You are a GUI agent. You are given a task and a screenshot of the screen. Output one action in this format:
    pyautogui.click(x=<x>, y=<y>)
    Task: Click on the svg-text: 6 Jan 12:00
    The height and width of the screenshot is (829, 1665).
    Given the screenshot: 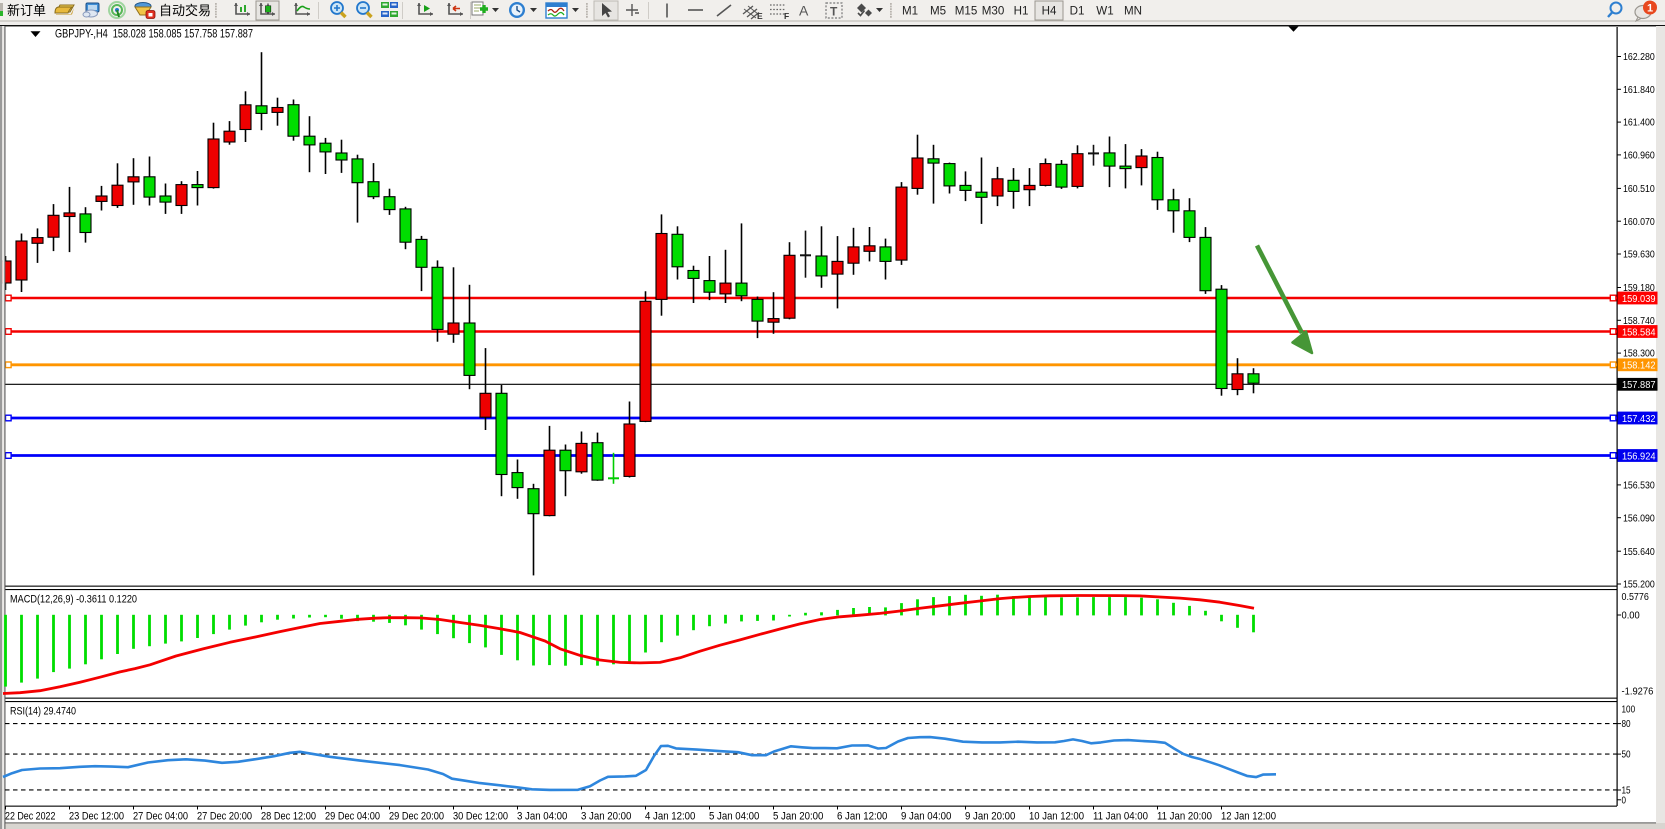 What is the action you would take?
    pyautogui.click(x=862, y=817)
    